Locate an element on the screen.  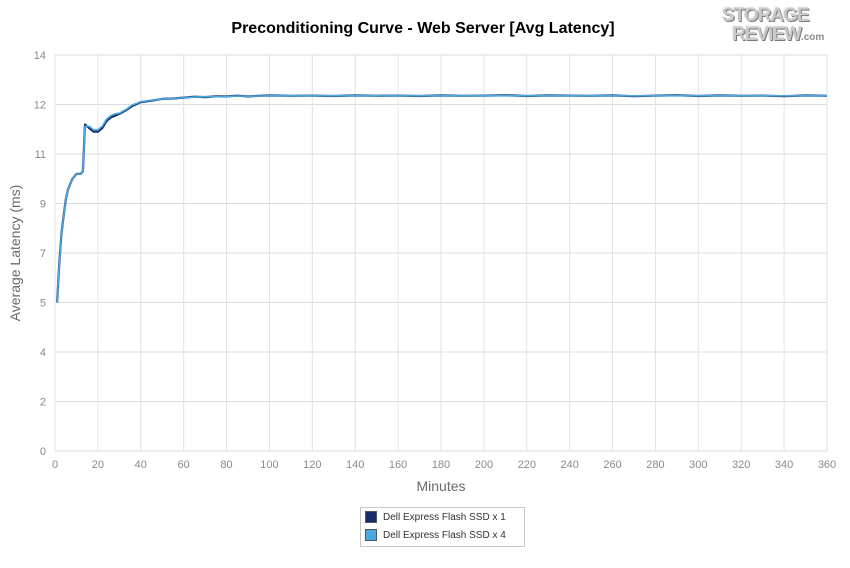
legend-item-series-2: Dell Express Flash SSD x 4 is located at coordinates (442, 535).